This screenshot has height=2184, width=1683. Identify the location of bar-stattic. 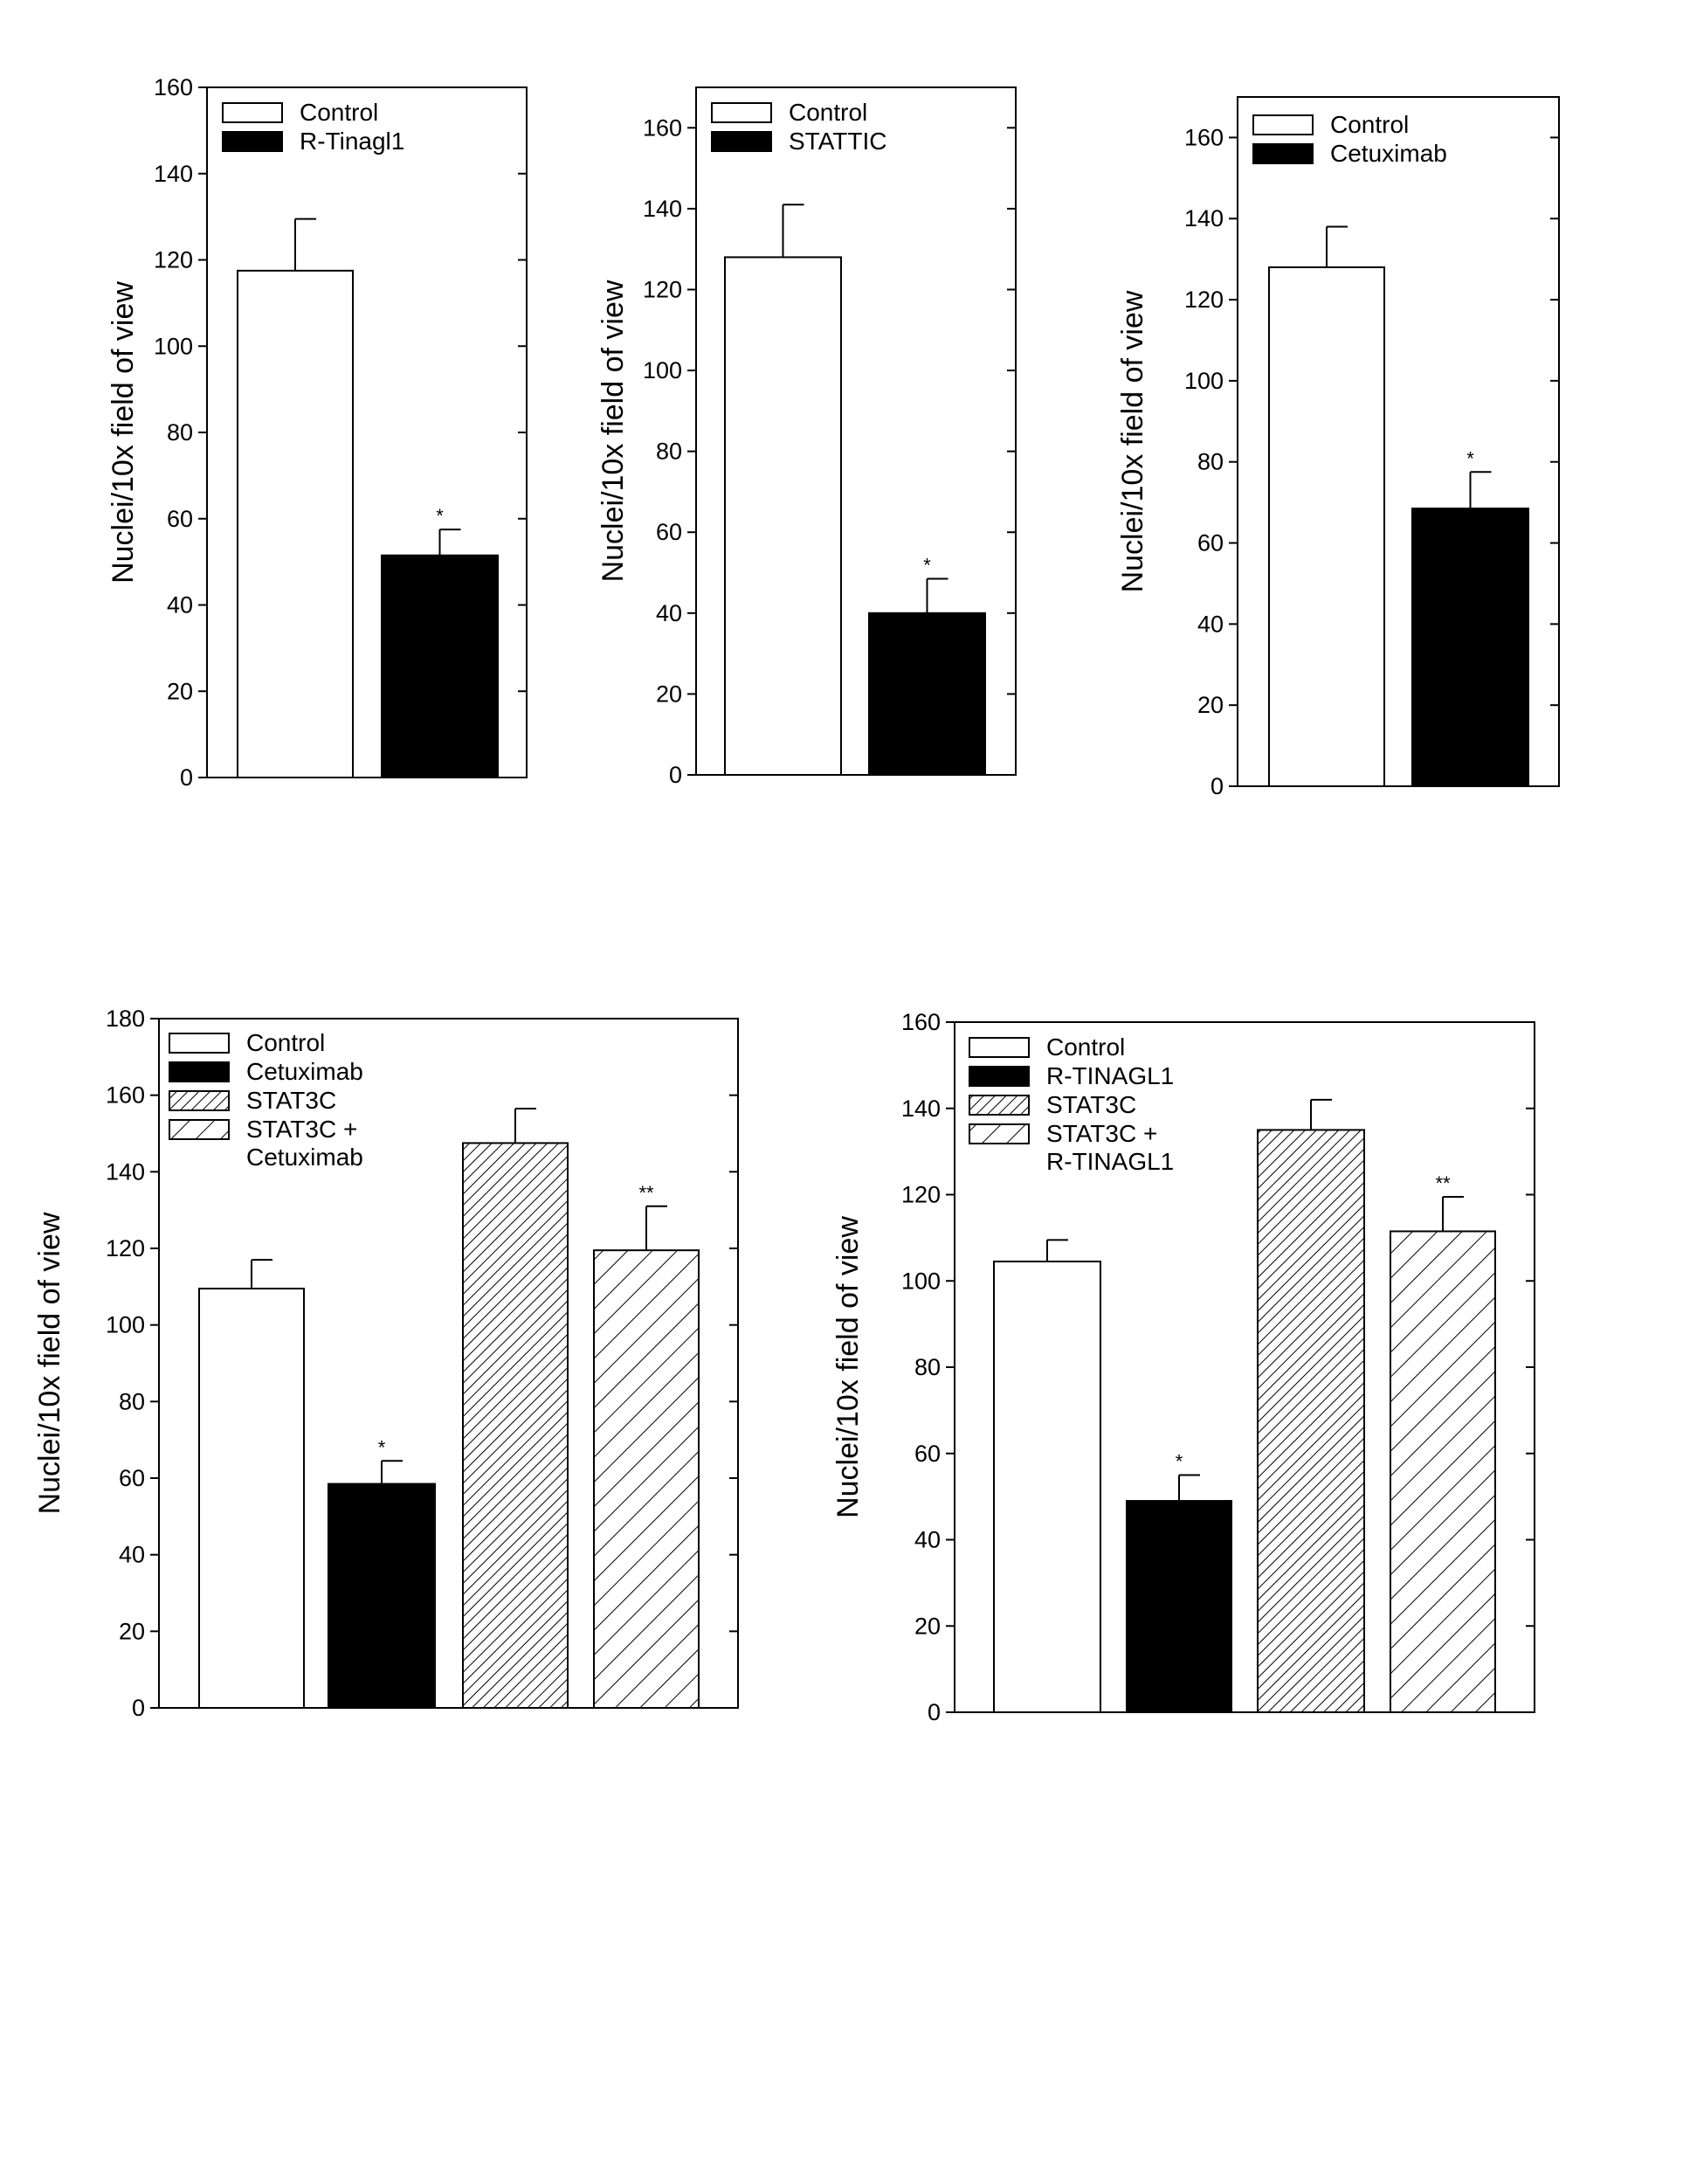
(927, 694).